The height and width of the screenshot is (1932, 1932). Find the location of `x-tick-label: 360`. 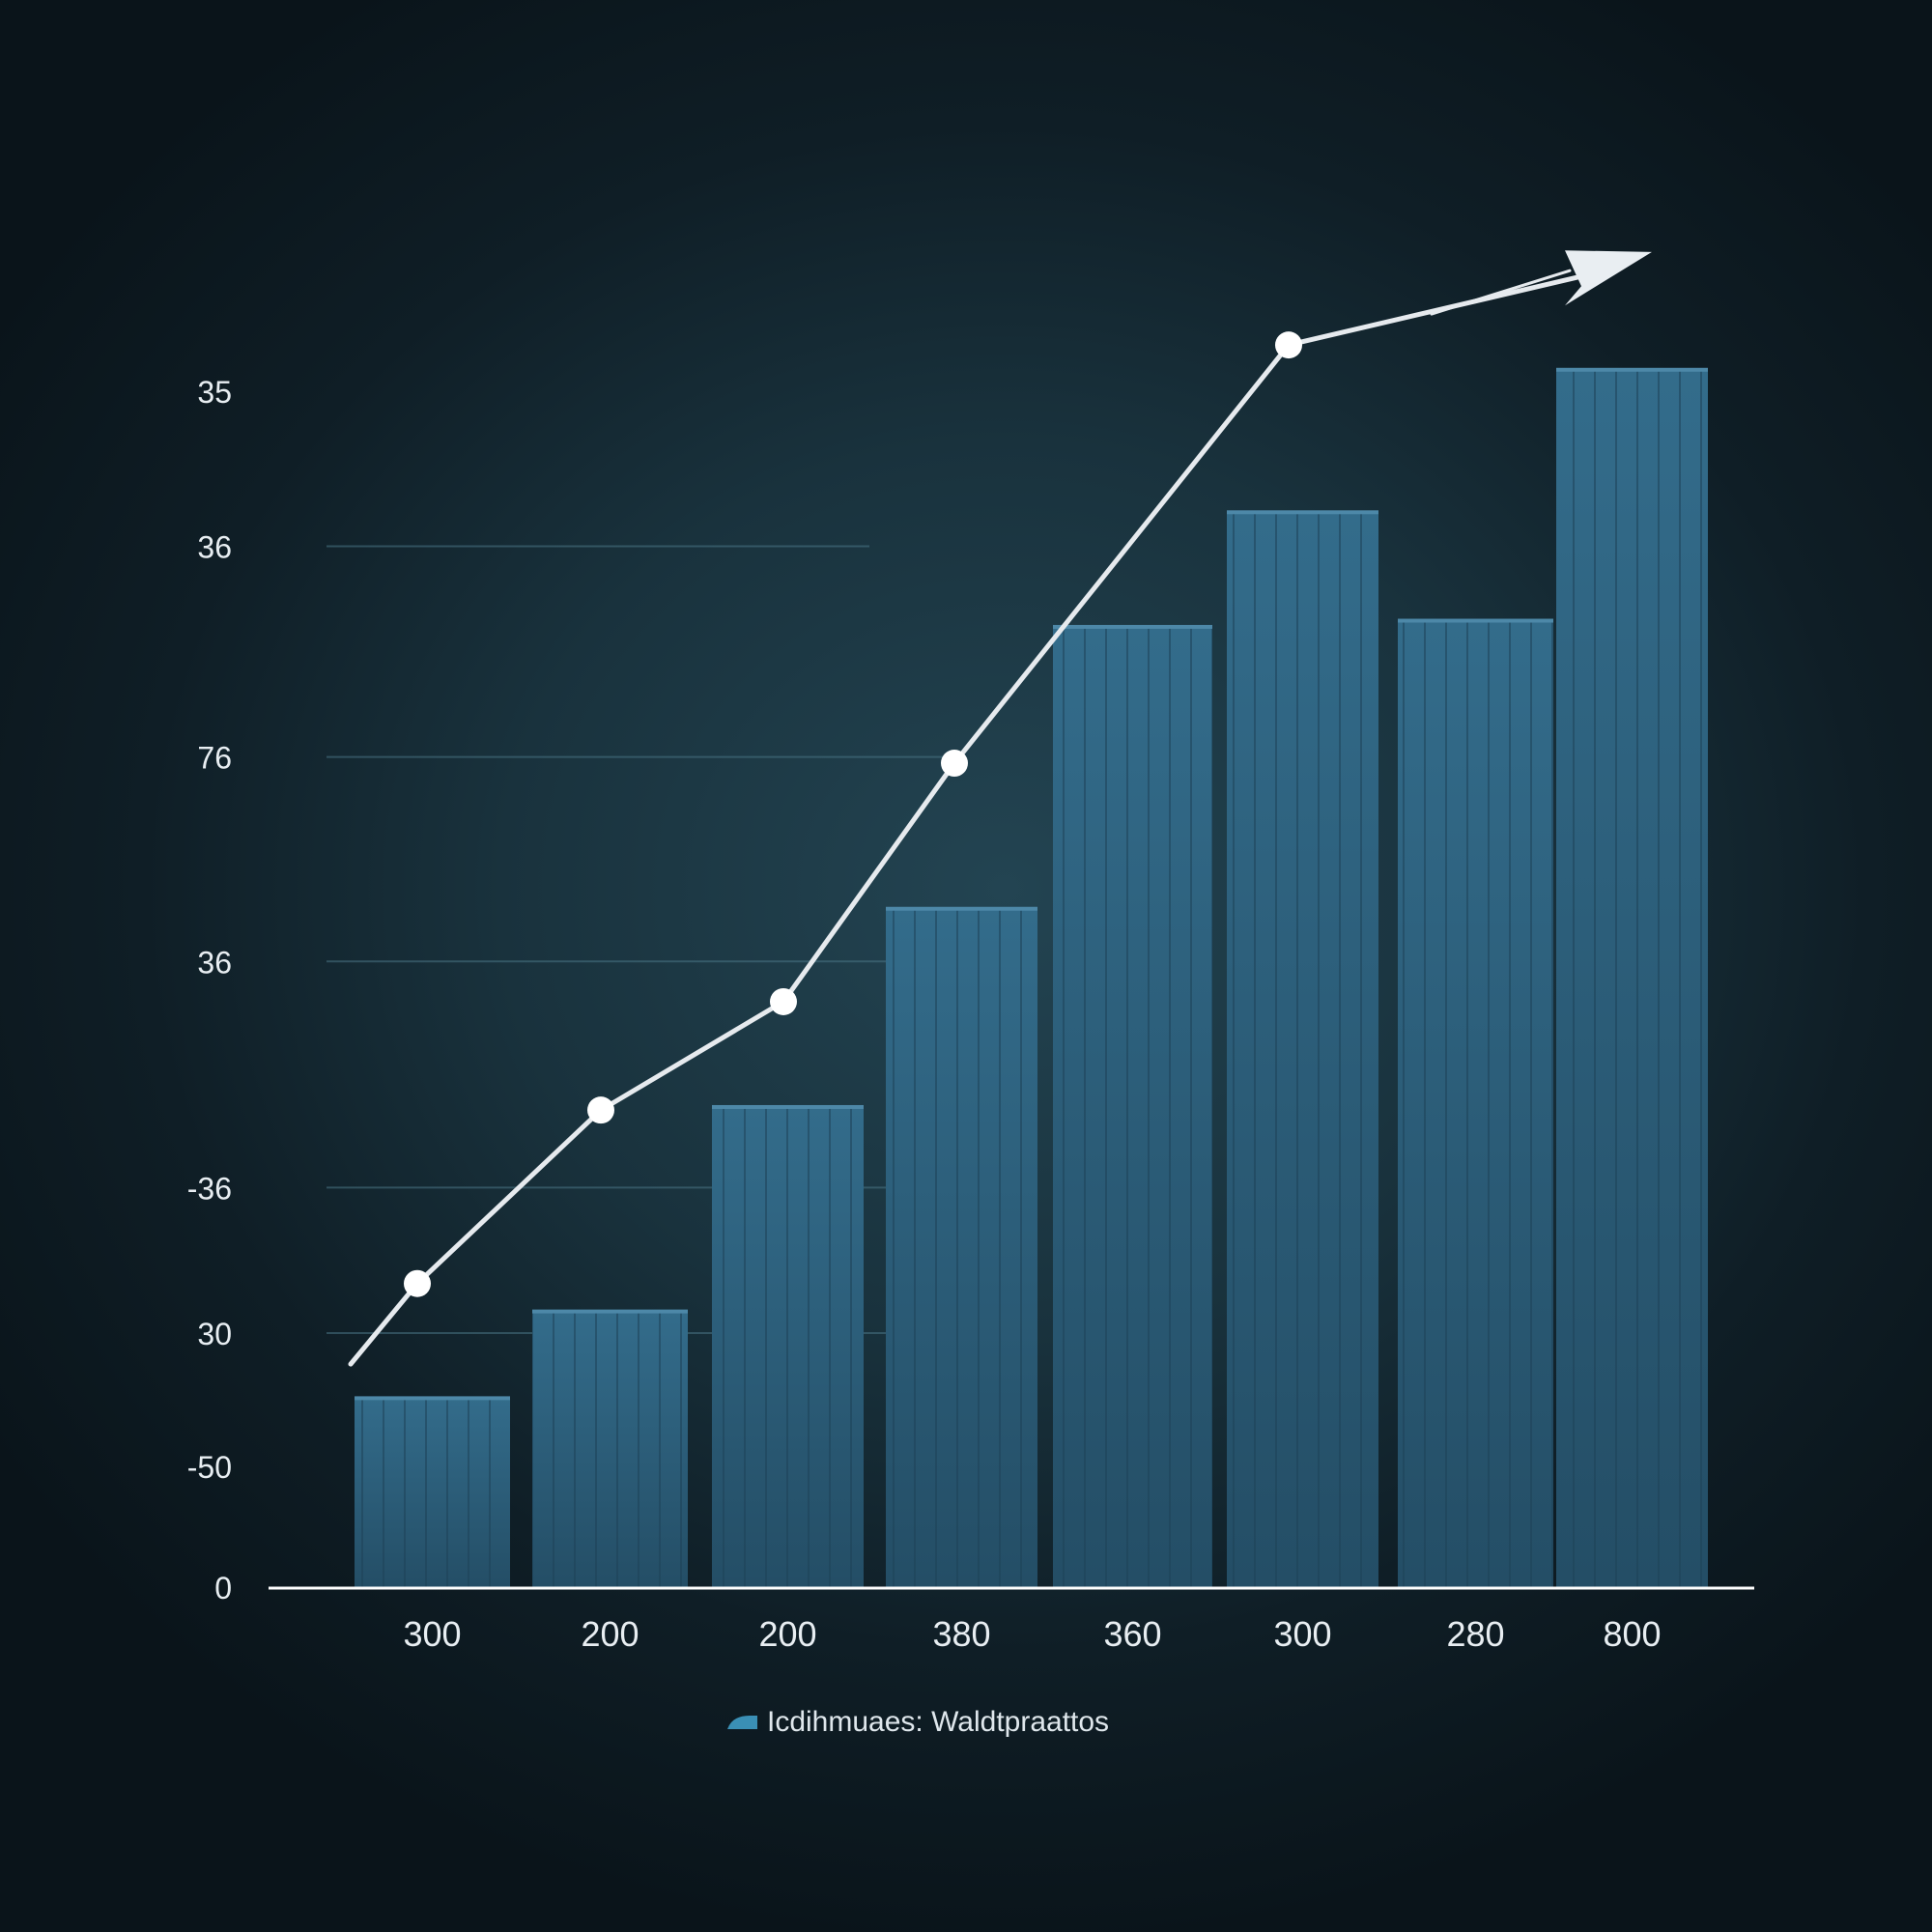

x-tick-label: 360 is located at coordinates (1132, 1634).